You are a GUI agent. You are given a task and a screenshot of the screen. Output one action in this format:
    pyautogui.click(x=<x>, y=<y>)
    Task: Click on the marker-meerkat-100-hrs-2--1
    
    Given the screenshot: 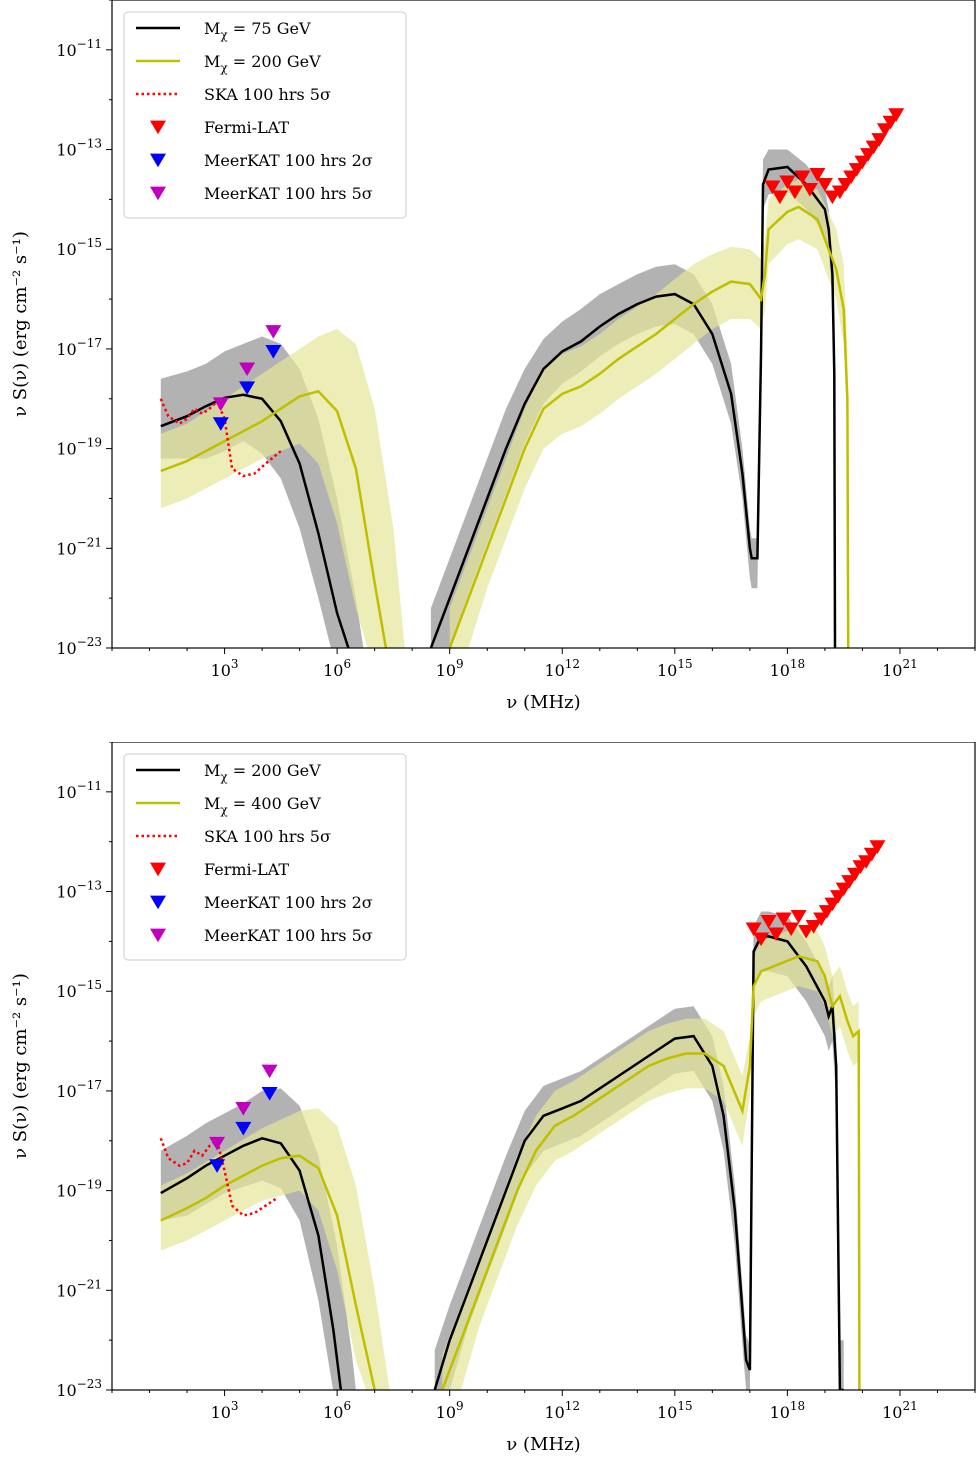 What is the action you would take?
    pyautogui.click(x=243, y=1128)
    